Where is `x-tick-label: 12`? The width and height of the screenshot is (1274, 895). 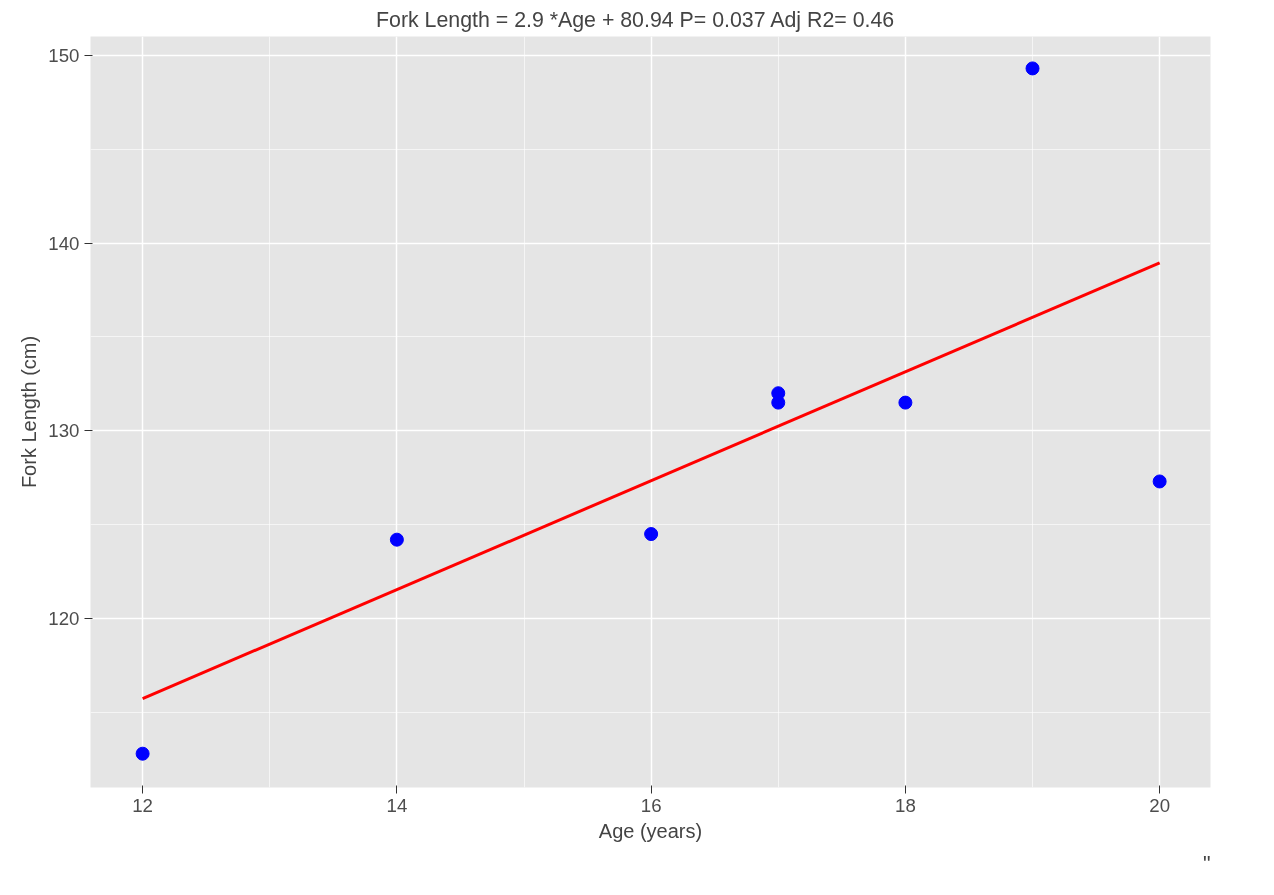 x-tick-label: 12 is located at coordinates (143, 805).